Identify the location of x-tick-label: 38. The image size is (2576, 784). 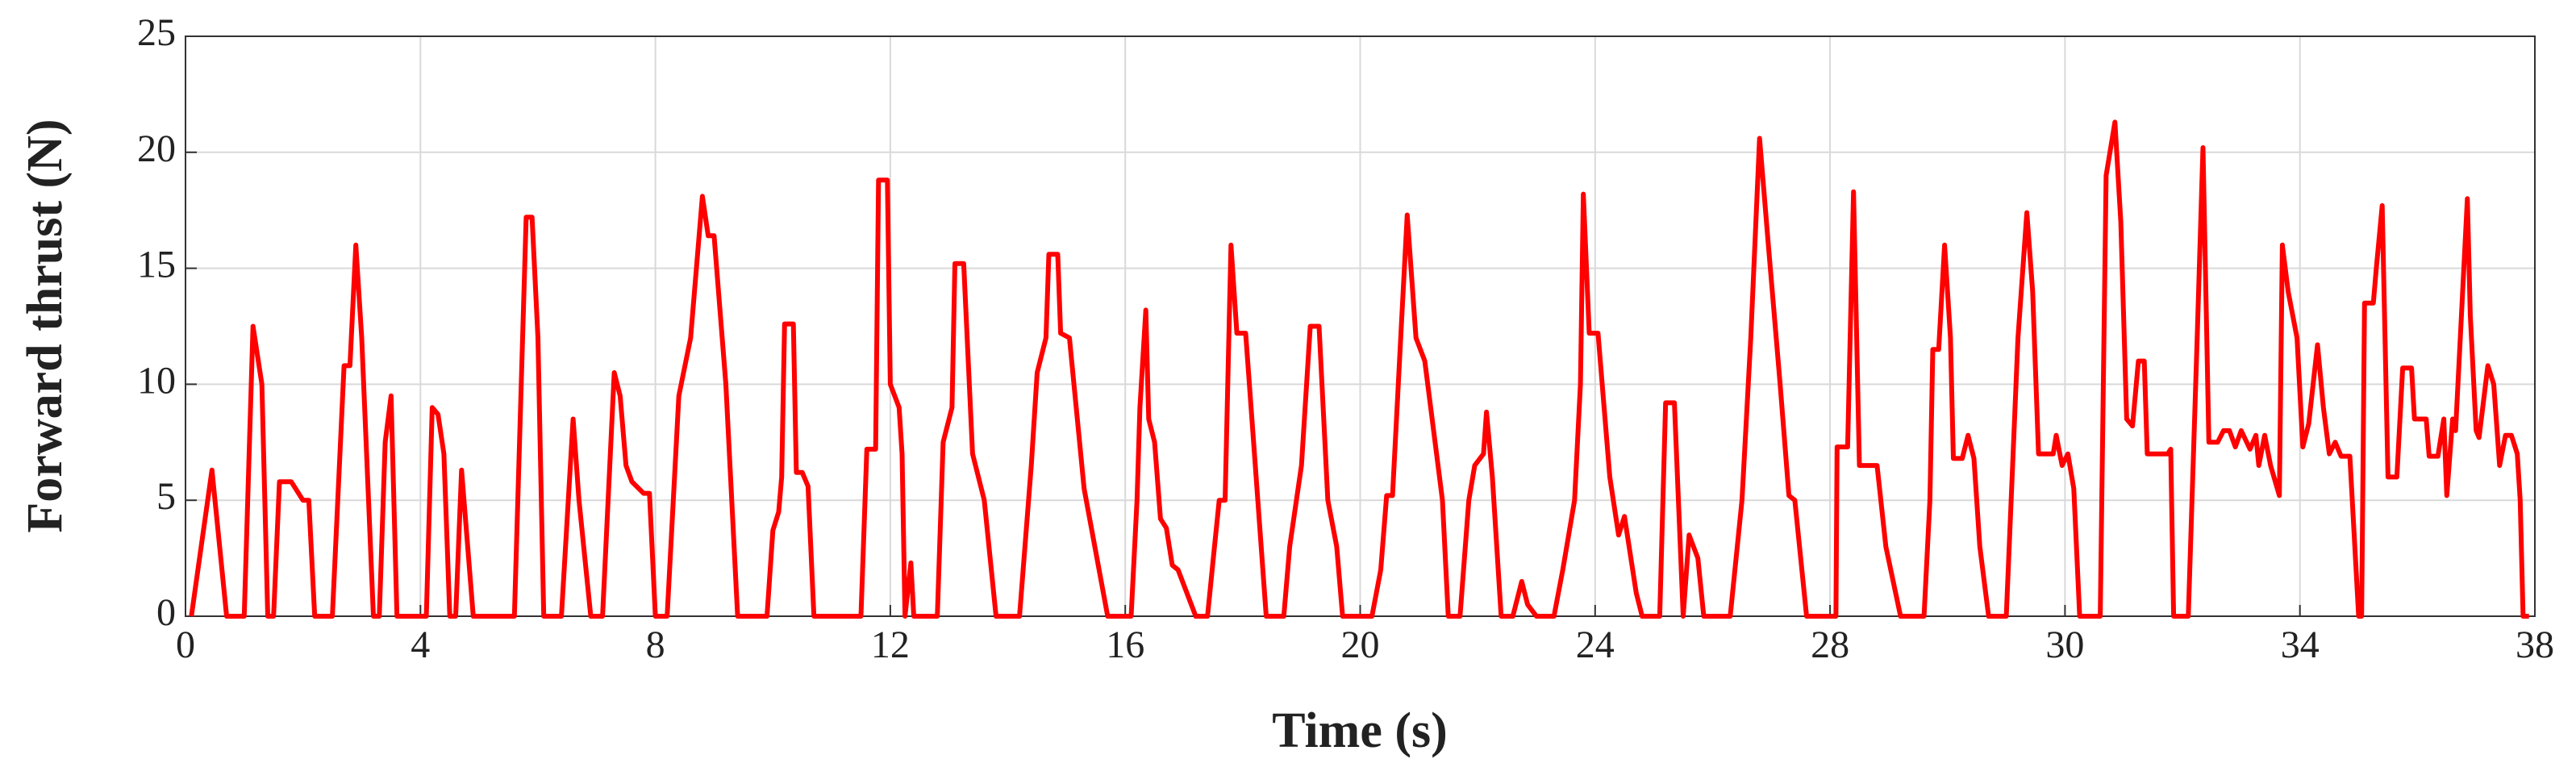
(2535, 644).